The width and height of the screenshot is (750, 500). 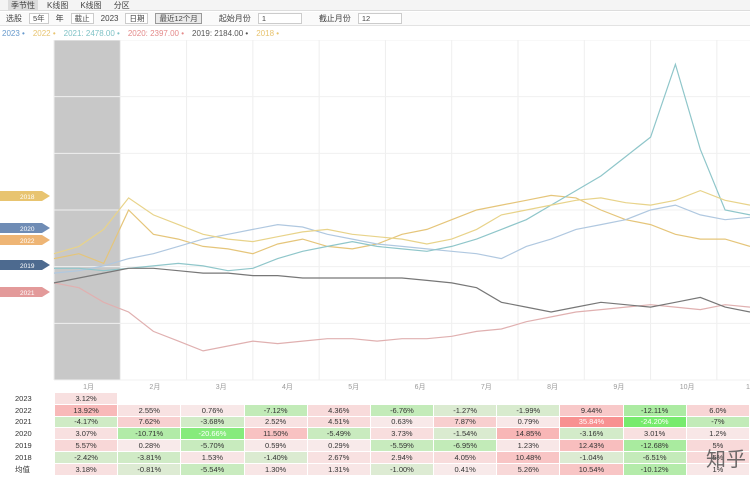 What do you see at coordinates (212, 457) in the screenshot?
I see `table-cell: 1.53%` at bounding box center [212, 457].